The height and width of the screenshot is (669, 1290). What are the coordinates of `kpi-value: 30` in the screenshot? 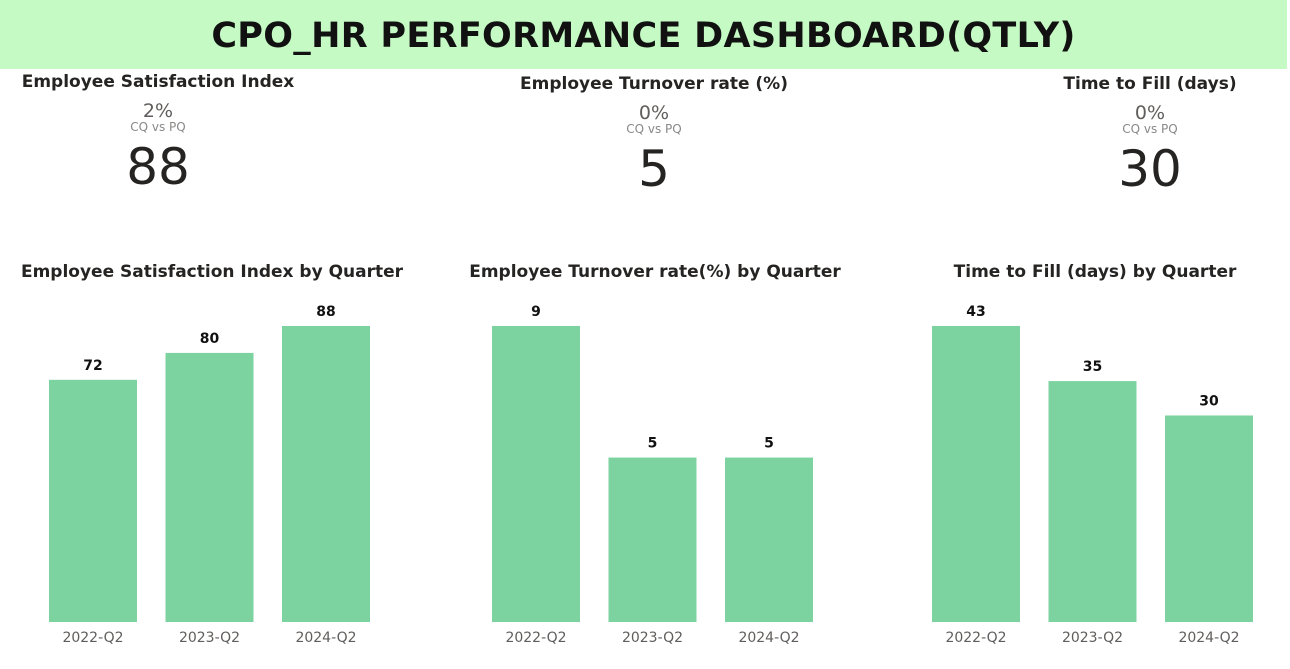 It's located at (1150, 169).